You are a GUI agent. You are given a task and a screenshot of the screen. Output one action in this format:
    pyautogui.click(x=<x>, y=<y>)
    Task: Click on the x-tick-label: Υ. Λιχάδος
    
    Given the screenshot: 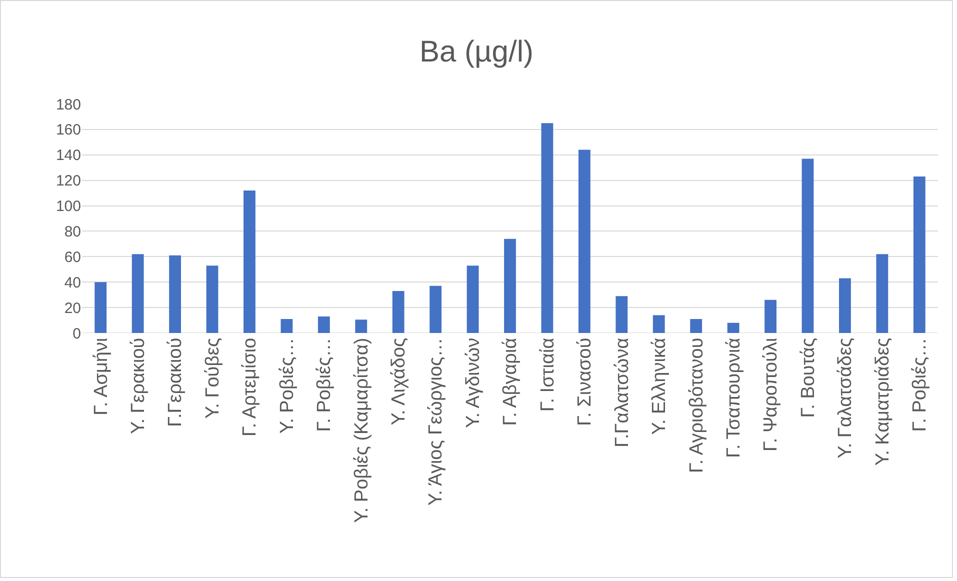 What is the action you would take?
    pyautogui.click(x=399, y=382)
    